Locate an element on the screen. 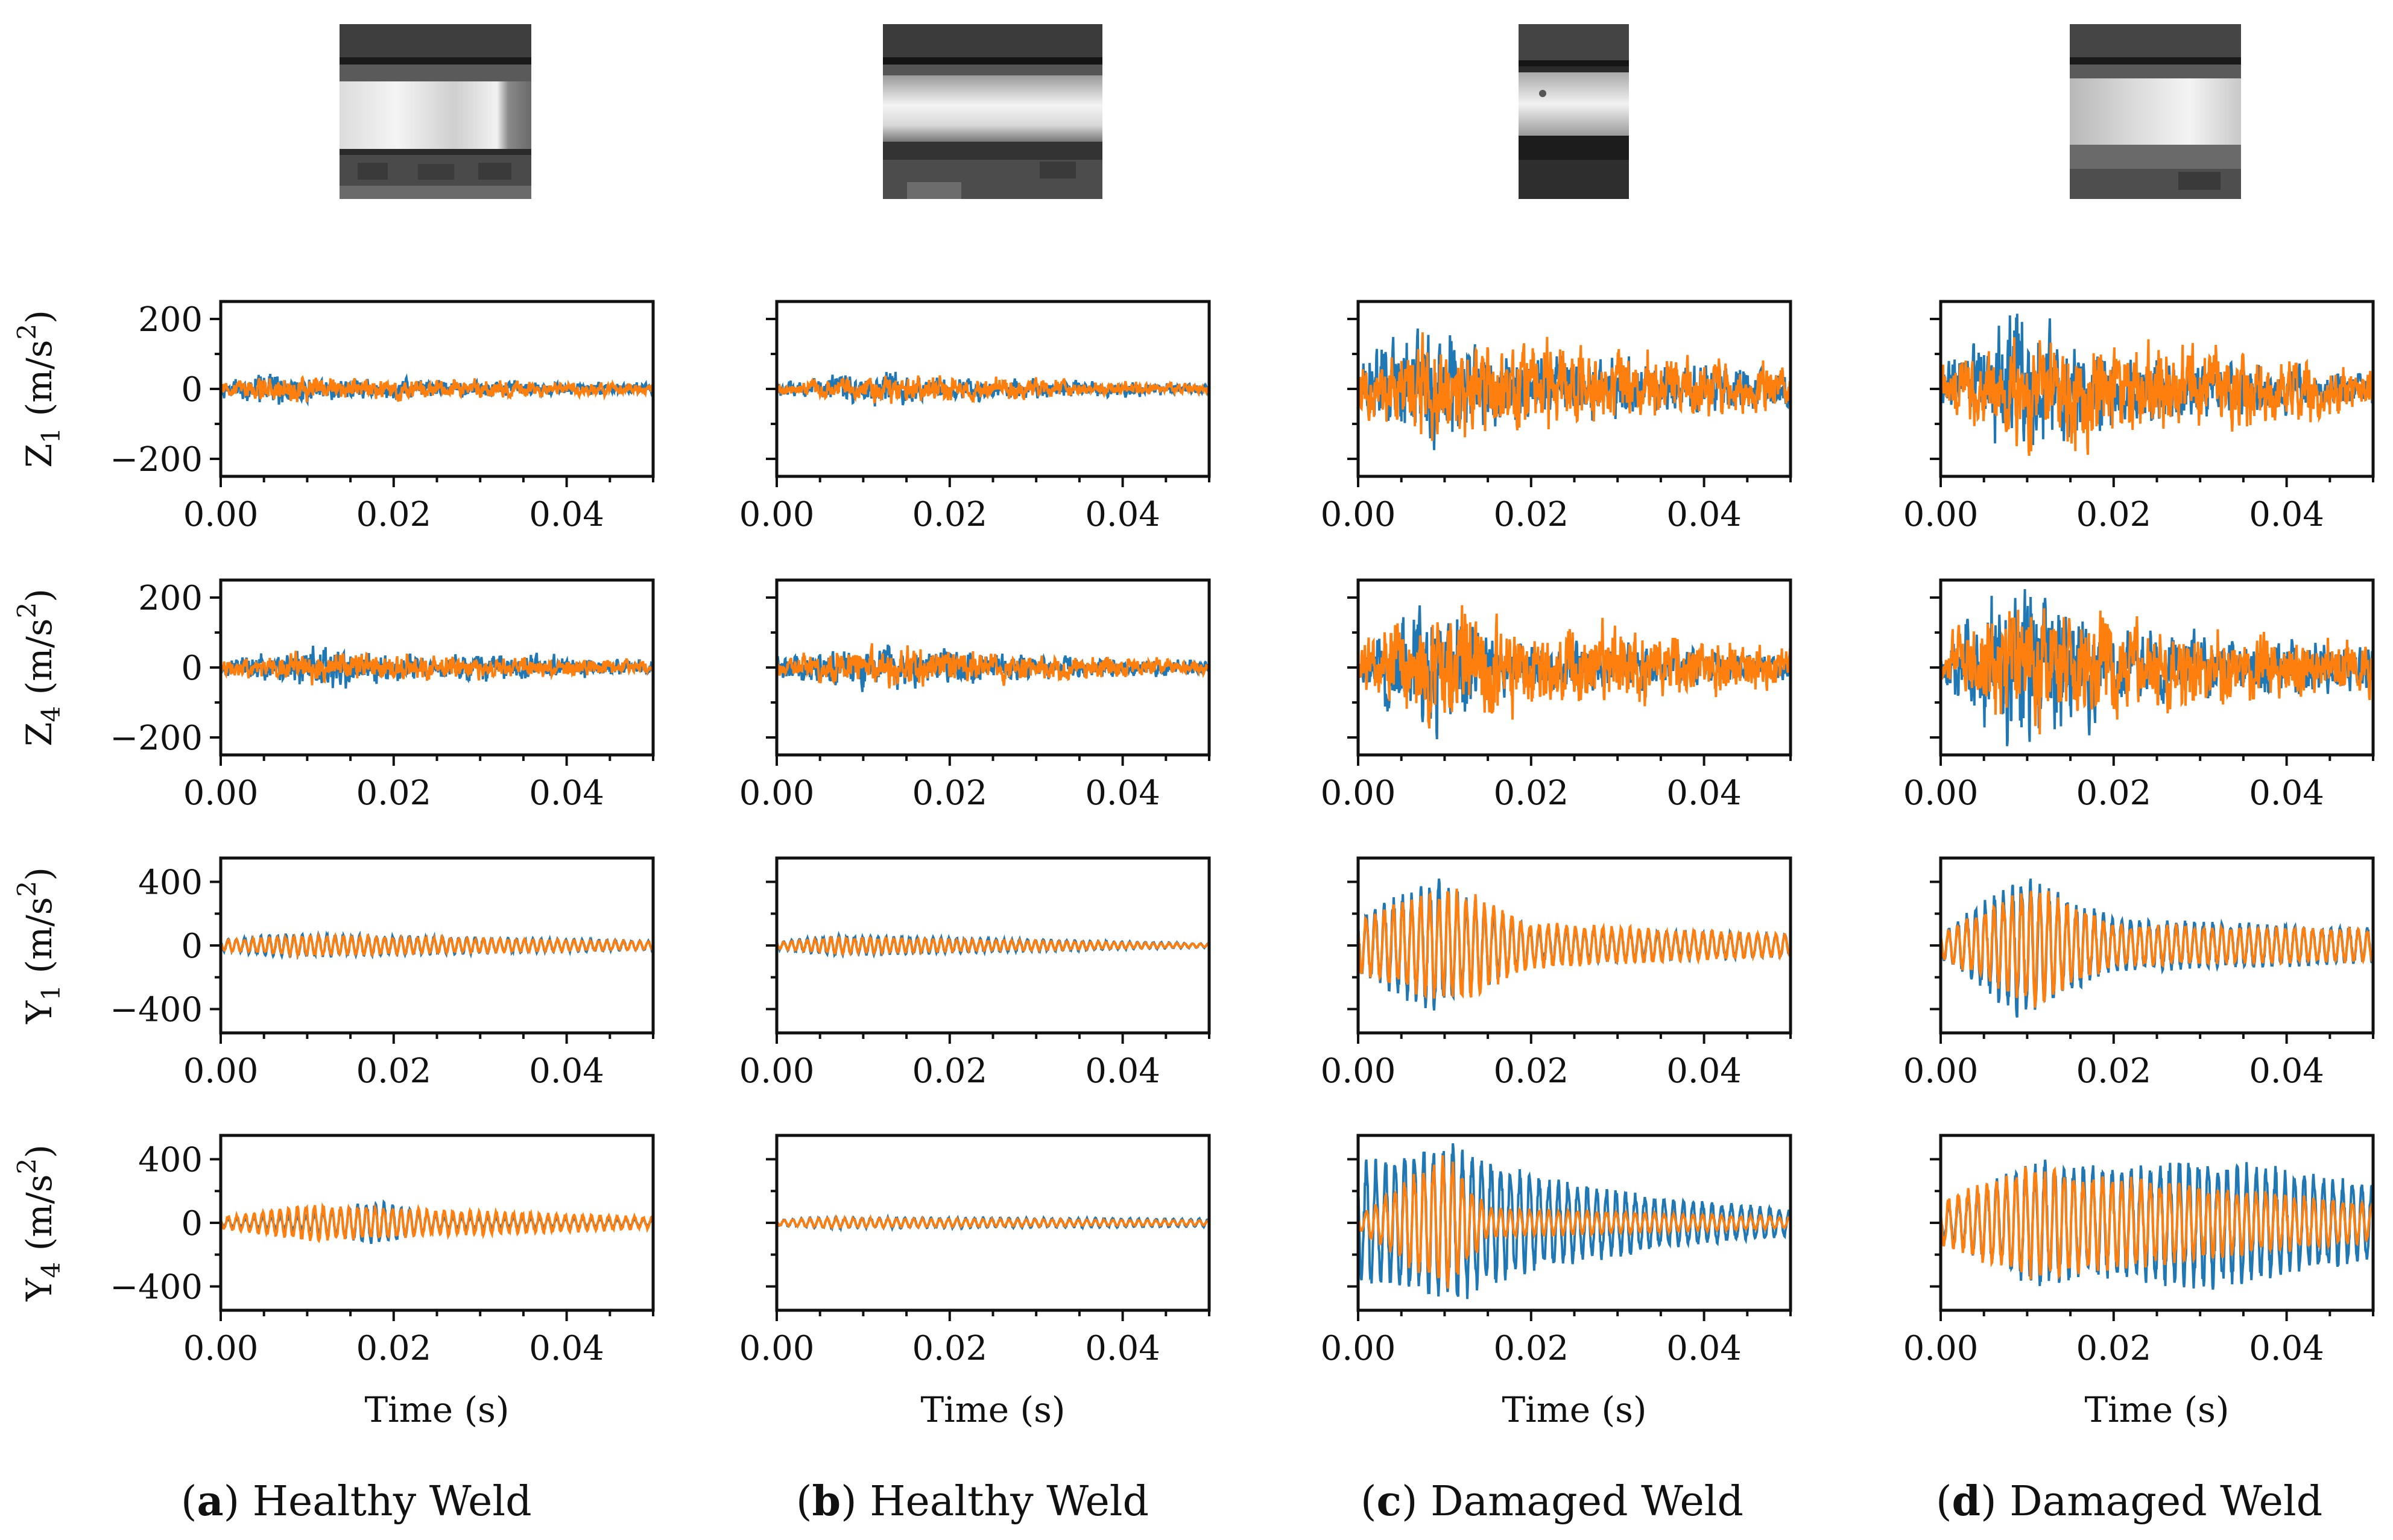 This screenshot has height=1540, width=2393. caption-b: (b) Healthy Weld is located at coordinates (972, 1502).